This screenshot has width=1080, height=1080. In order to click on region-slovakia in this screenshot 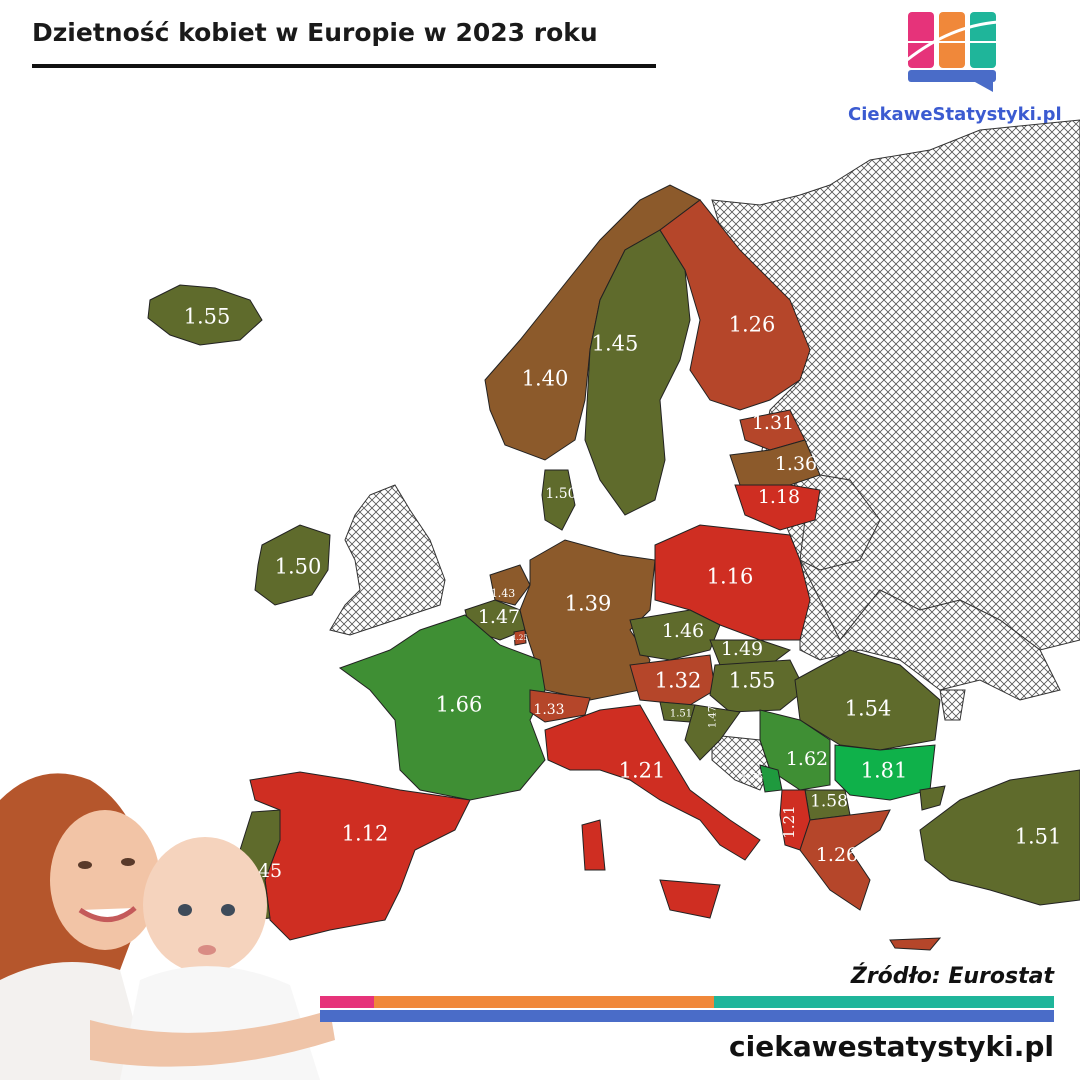, I will do `click(750, 652)`.